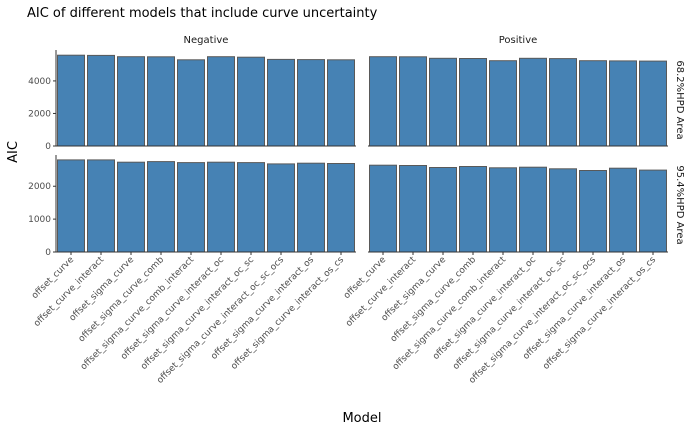 The height and width of the screenshot is (432, 700). What do you see at coordinates (13, 152) in the screenshot?
I see `y-axis-label: AIC` at bounding box center [13, 152].